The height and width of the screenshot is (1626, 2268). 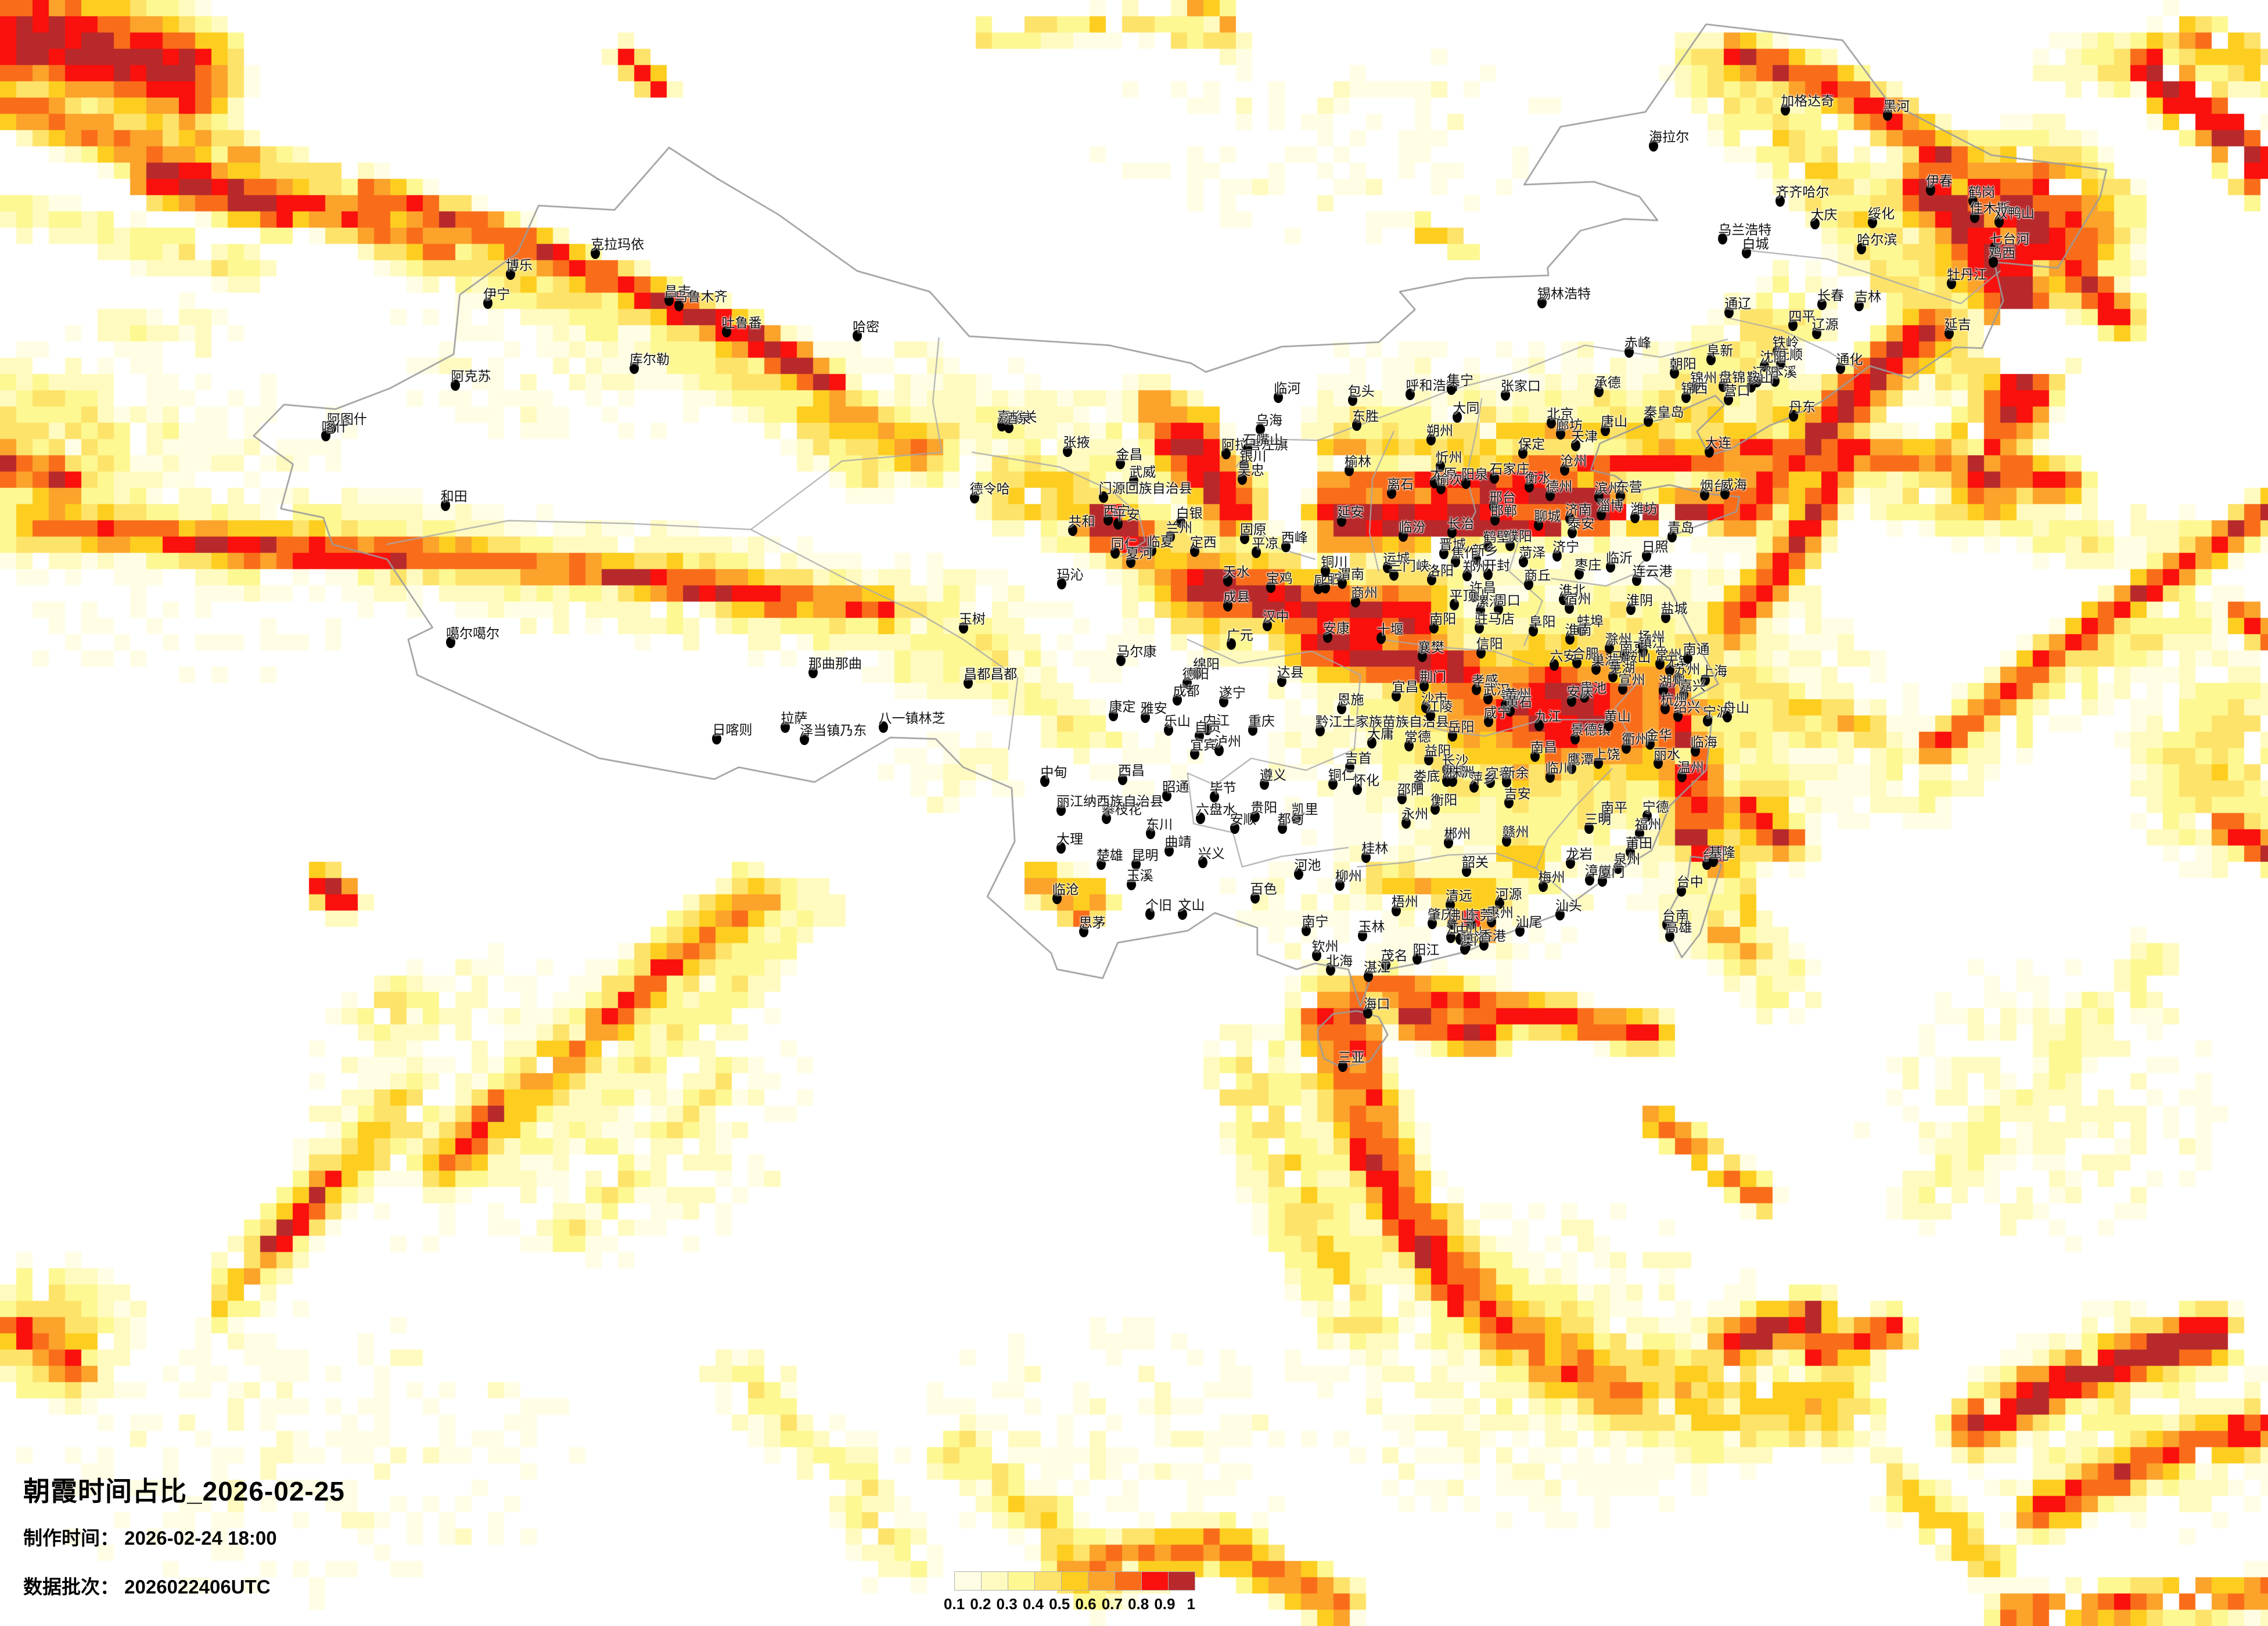 I want to click on city-label: 三明, so click(x=1597, y=819).